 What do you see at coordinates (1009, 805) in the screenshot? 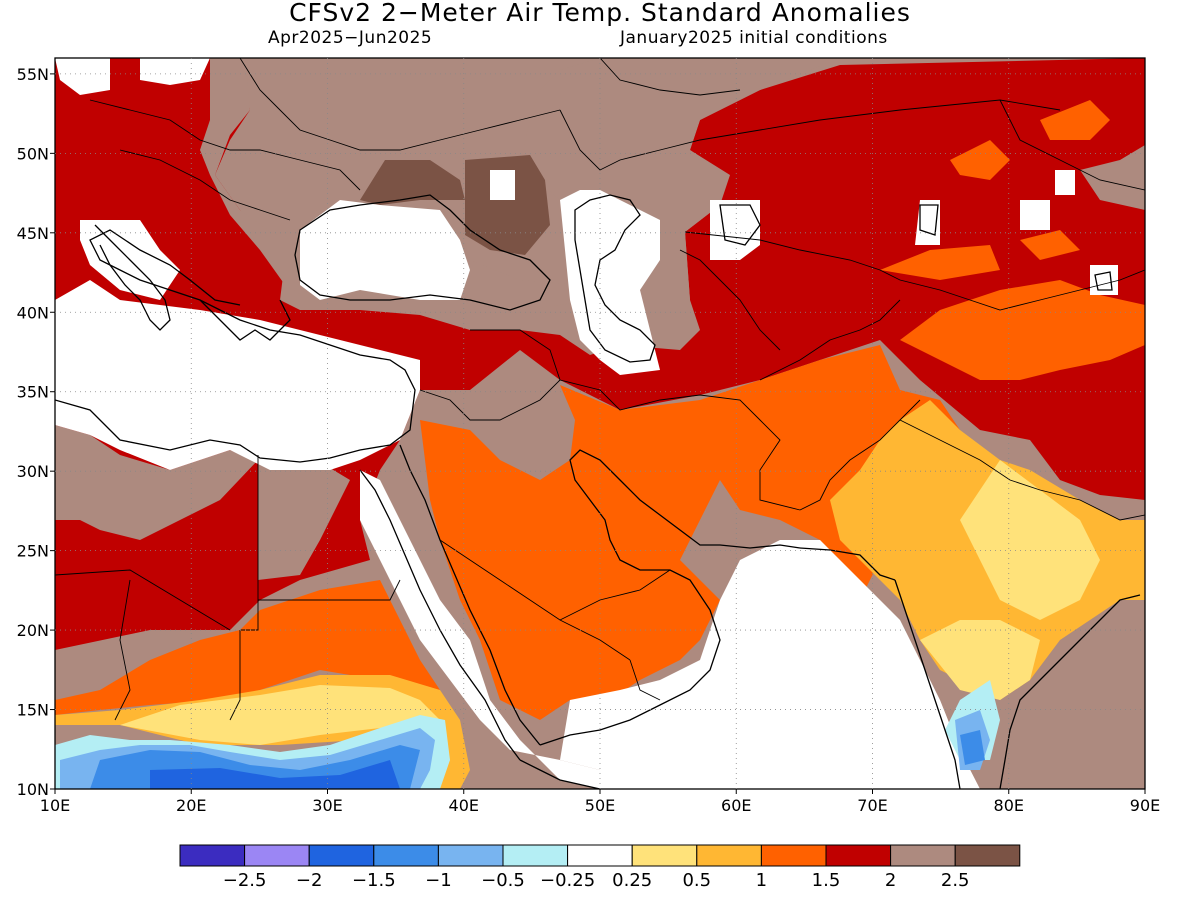
I see `lon-label: 80E` at bounding box center [1009, 805].